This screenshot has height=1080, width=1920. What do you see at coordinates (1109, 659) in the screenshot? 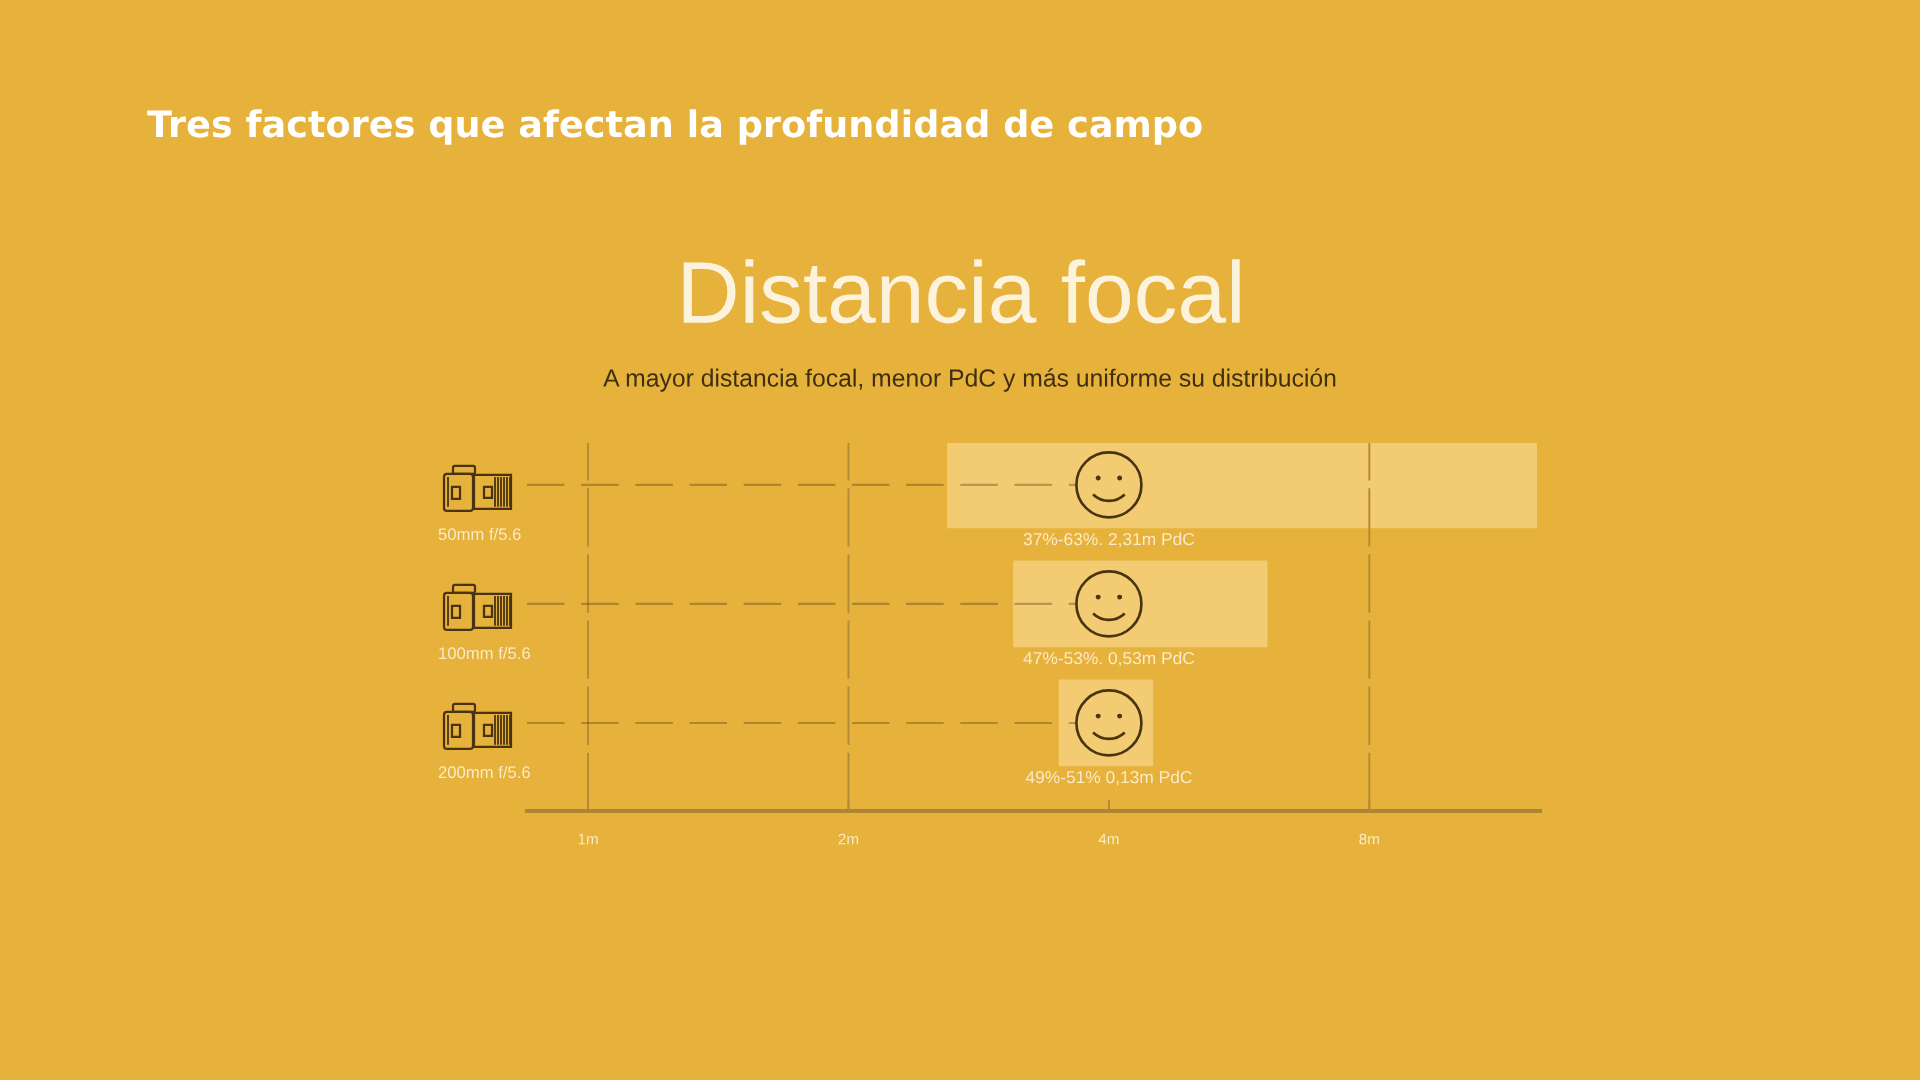
I see `annotation: 47%-53%. 0,53m PdC` at bounding box center [1109, 659].